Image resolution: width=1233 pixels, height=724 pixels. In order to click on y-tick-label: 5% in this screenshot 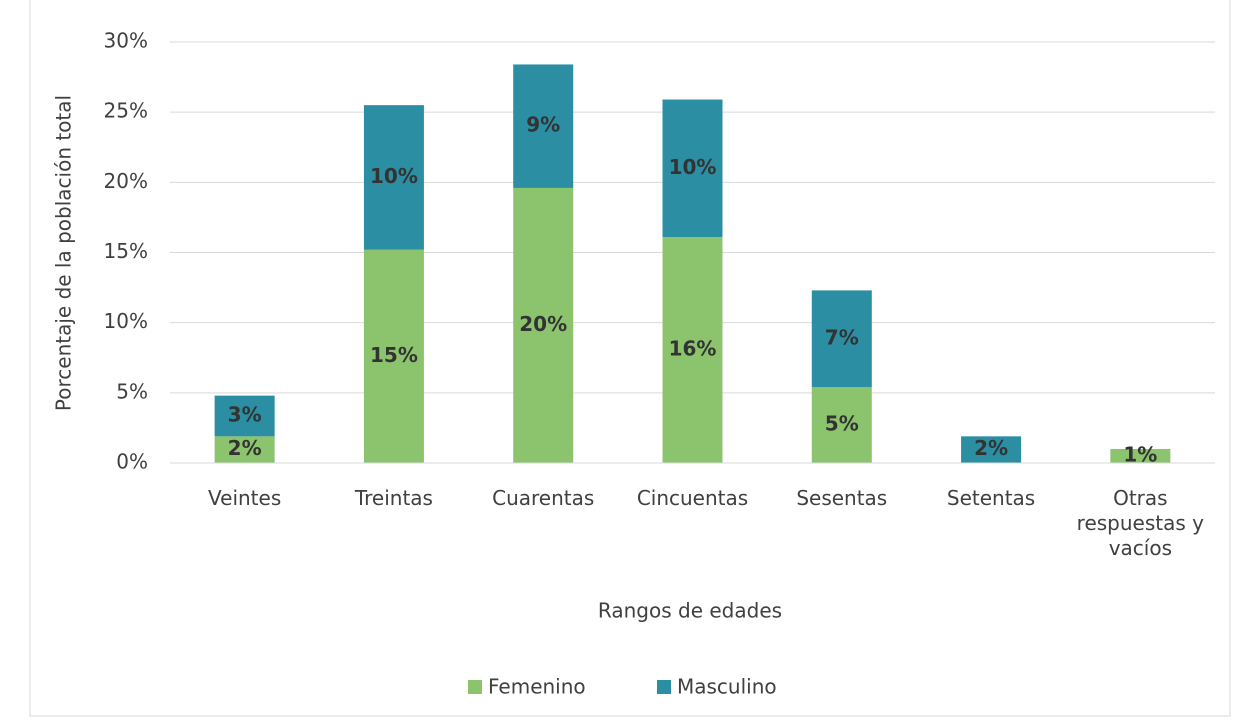, I will do `click(132, 391)`.